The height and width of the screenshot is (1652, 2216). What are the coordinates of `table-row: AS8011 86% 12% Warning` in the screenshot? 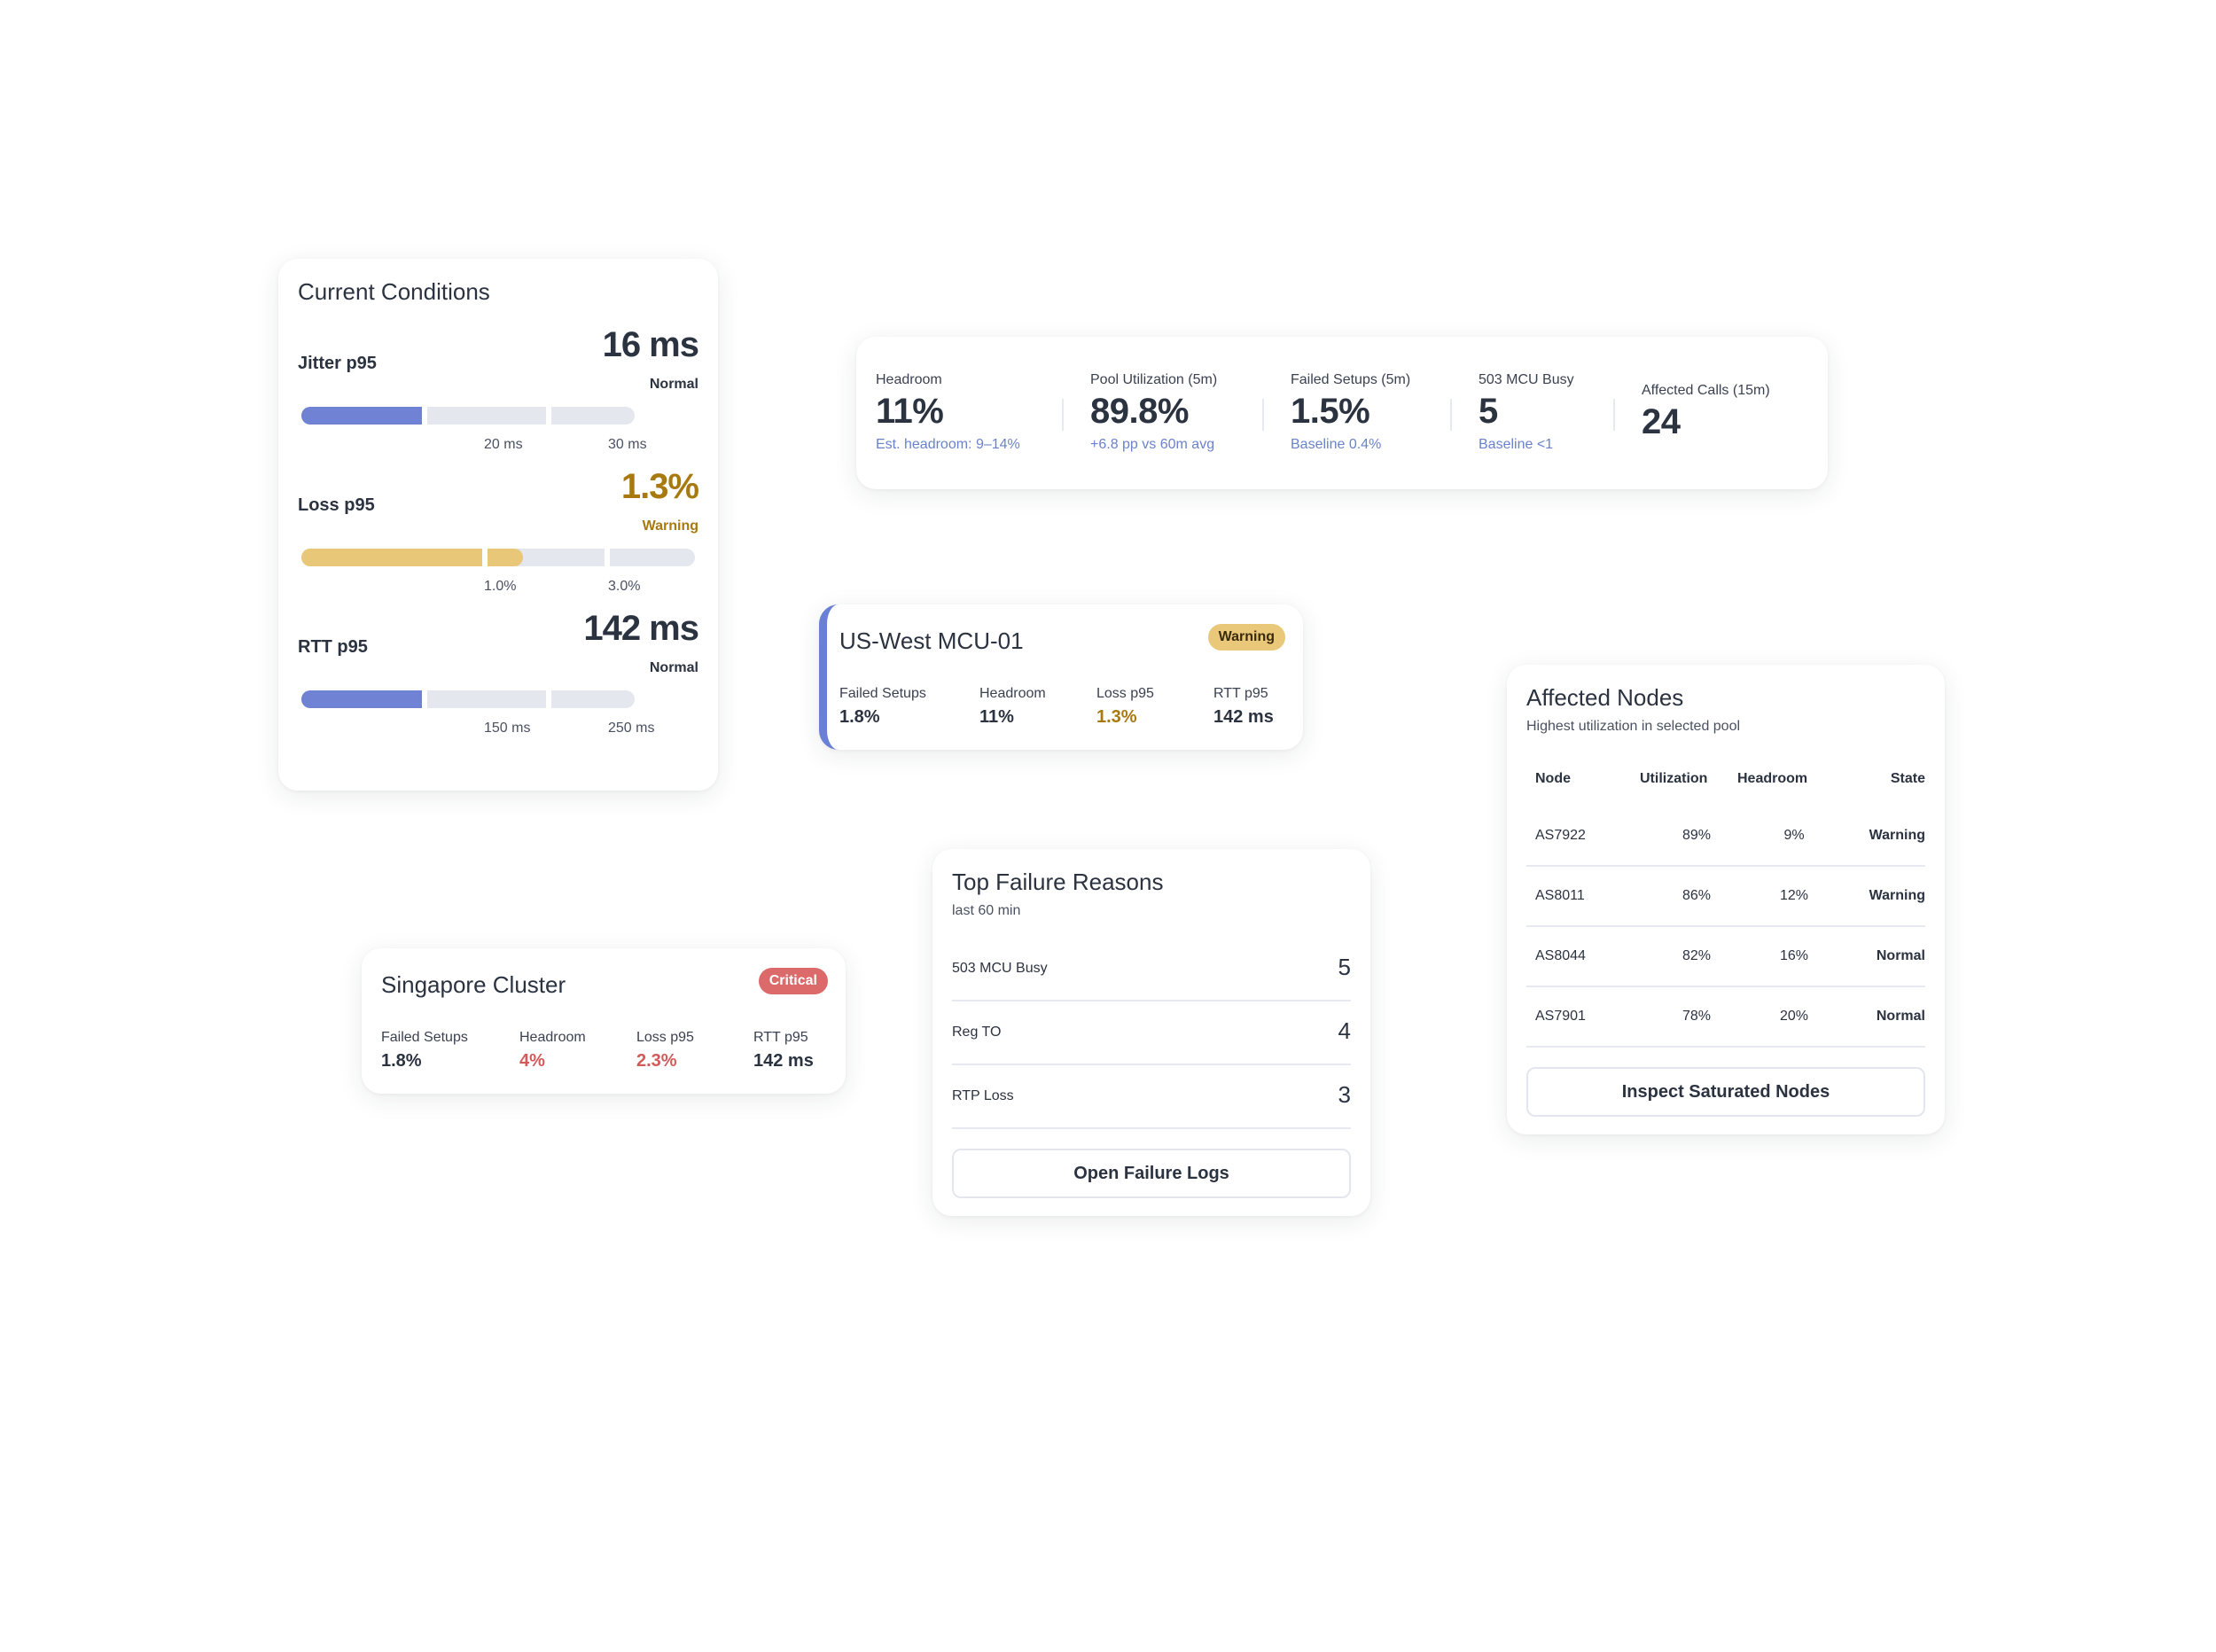 It's located at (1725, 897).